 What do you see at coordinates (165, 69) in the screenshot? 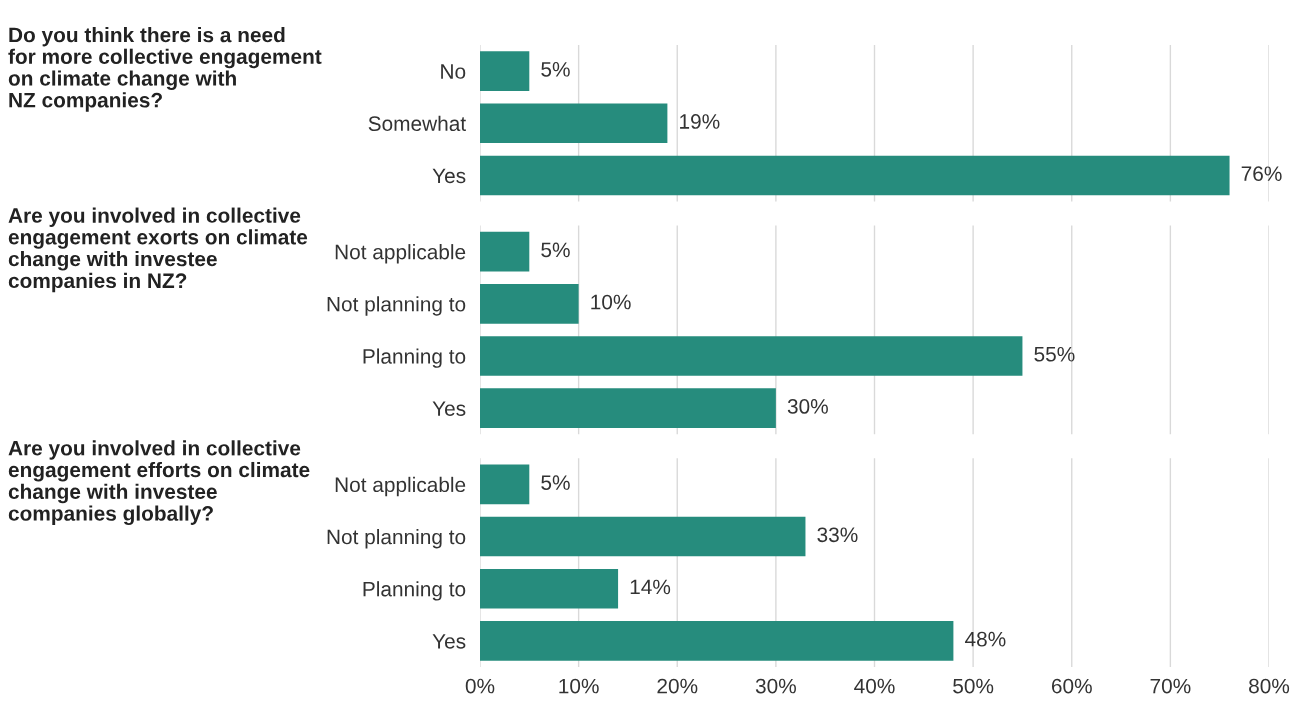
I see `text: Do you think there is a need for more collective engagement on climate change with NZ companies?` at bounding box center [165, 69].